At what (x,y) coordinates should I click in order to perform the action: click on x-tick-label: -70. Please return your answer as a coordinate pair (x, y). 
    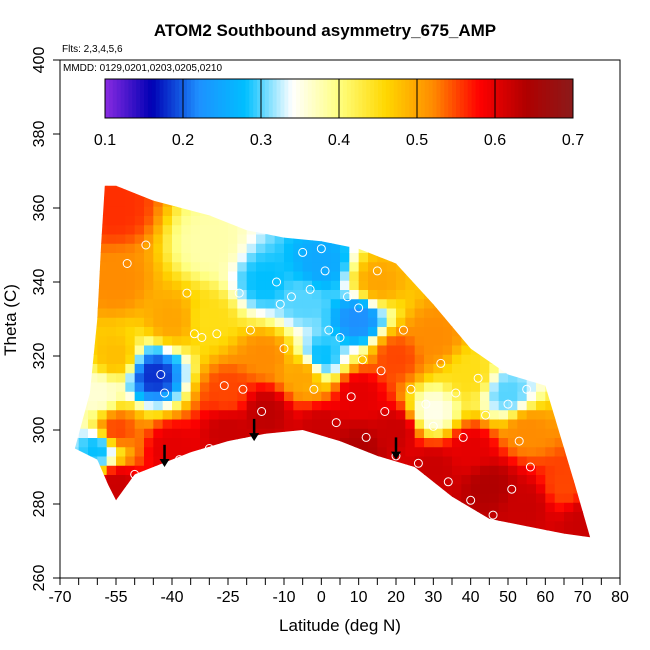
    Looking at the image, I should click on (59, 597).